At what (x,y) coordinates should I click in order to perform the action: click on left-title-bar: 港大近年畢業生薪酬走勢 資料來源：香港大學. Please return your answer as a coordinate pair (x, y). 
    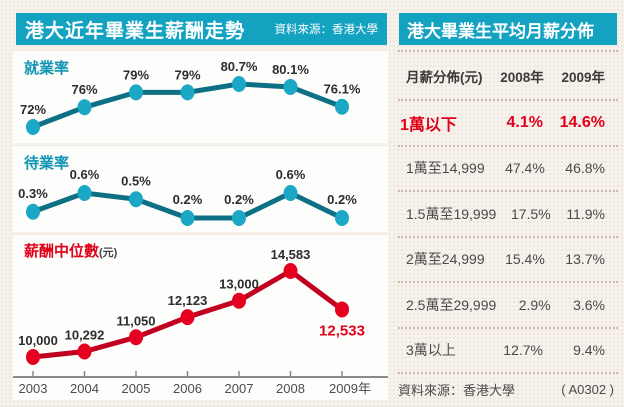
    Looking at the image, I should click on (201, 29).